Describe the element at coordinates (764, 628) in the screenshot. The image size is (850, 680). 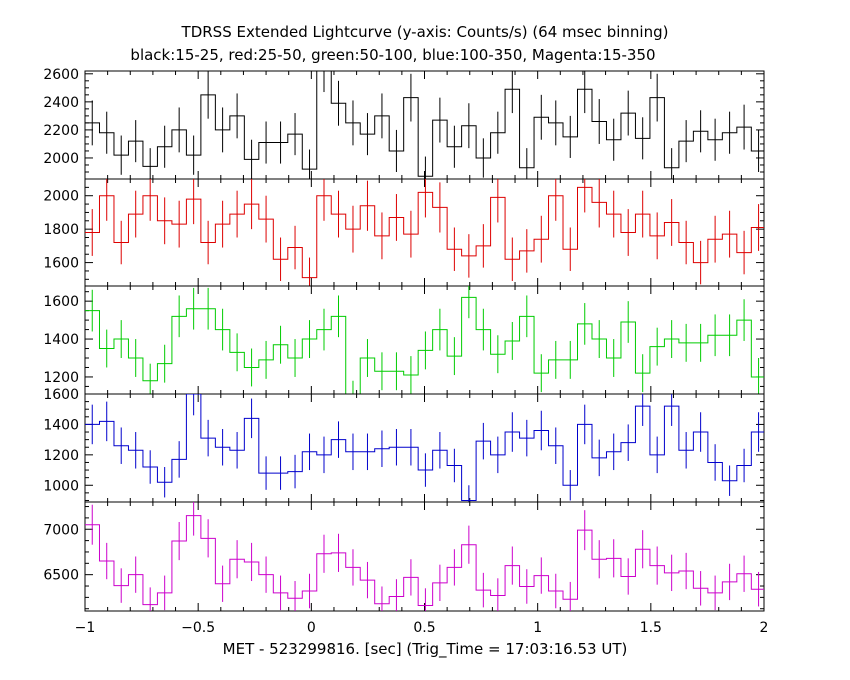
I see `x-tick-label: 2` at that location.